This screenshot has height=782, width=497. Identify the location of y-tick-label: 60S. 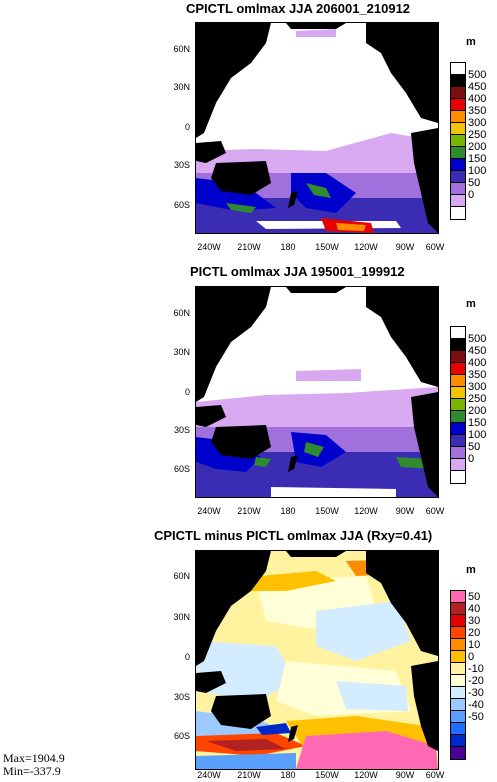
(181, 205).